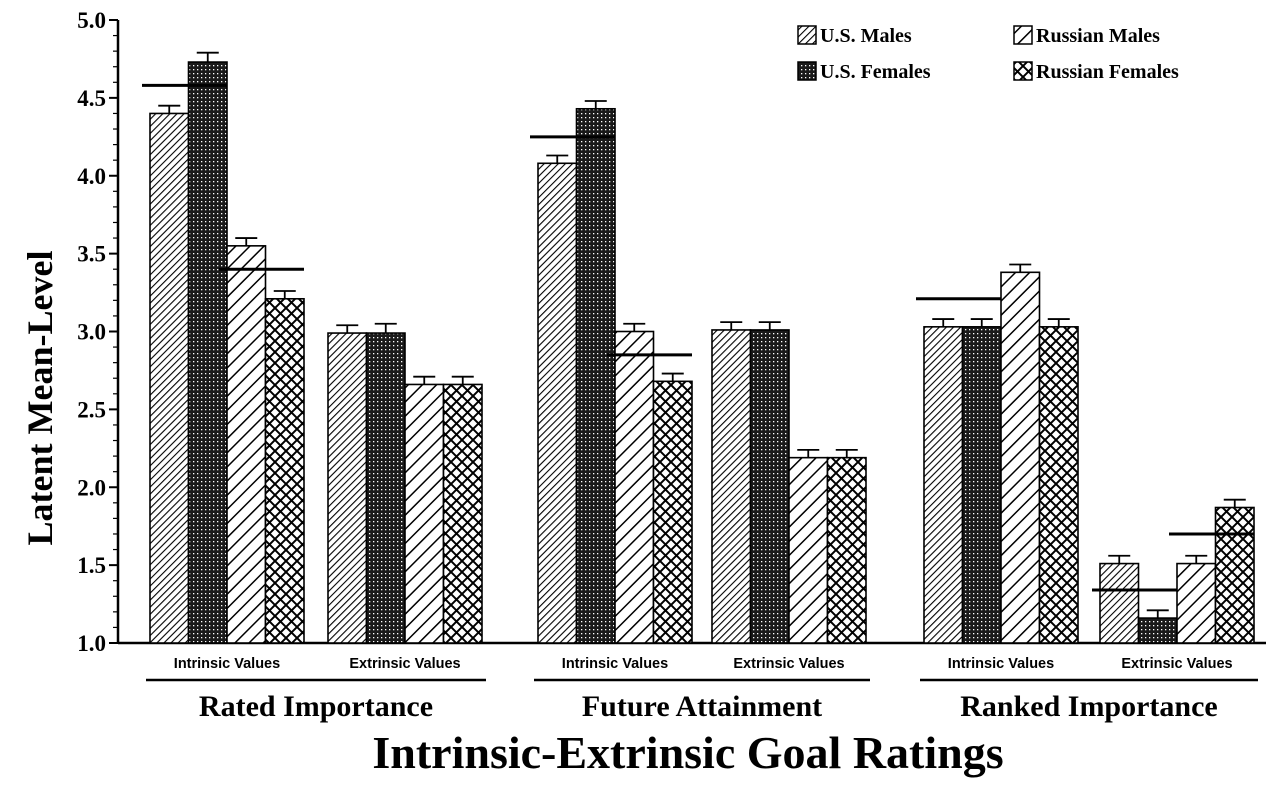 The width and height of the screenshot is (1280, 789). I want to click on y-tick-label: 2.5, so click(91, 409).